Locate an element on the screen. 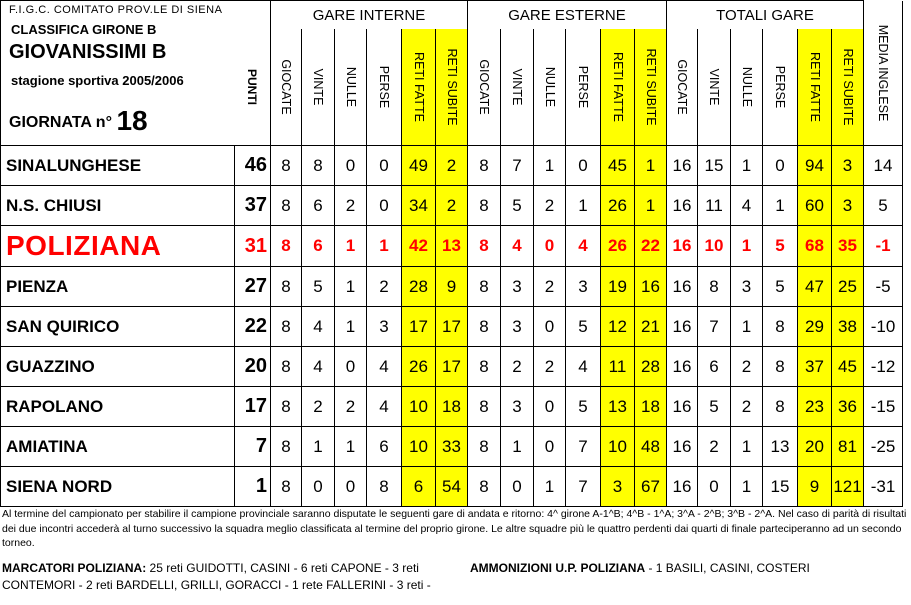  i-reti-subite-cell: 33 is located at coordinates (451, 446).